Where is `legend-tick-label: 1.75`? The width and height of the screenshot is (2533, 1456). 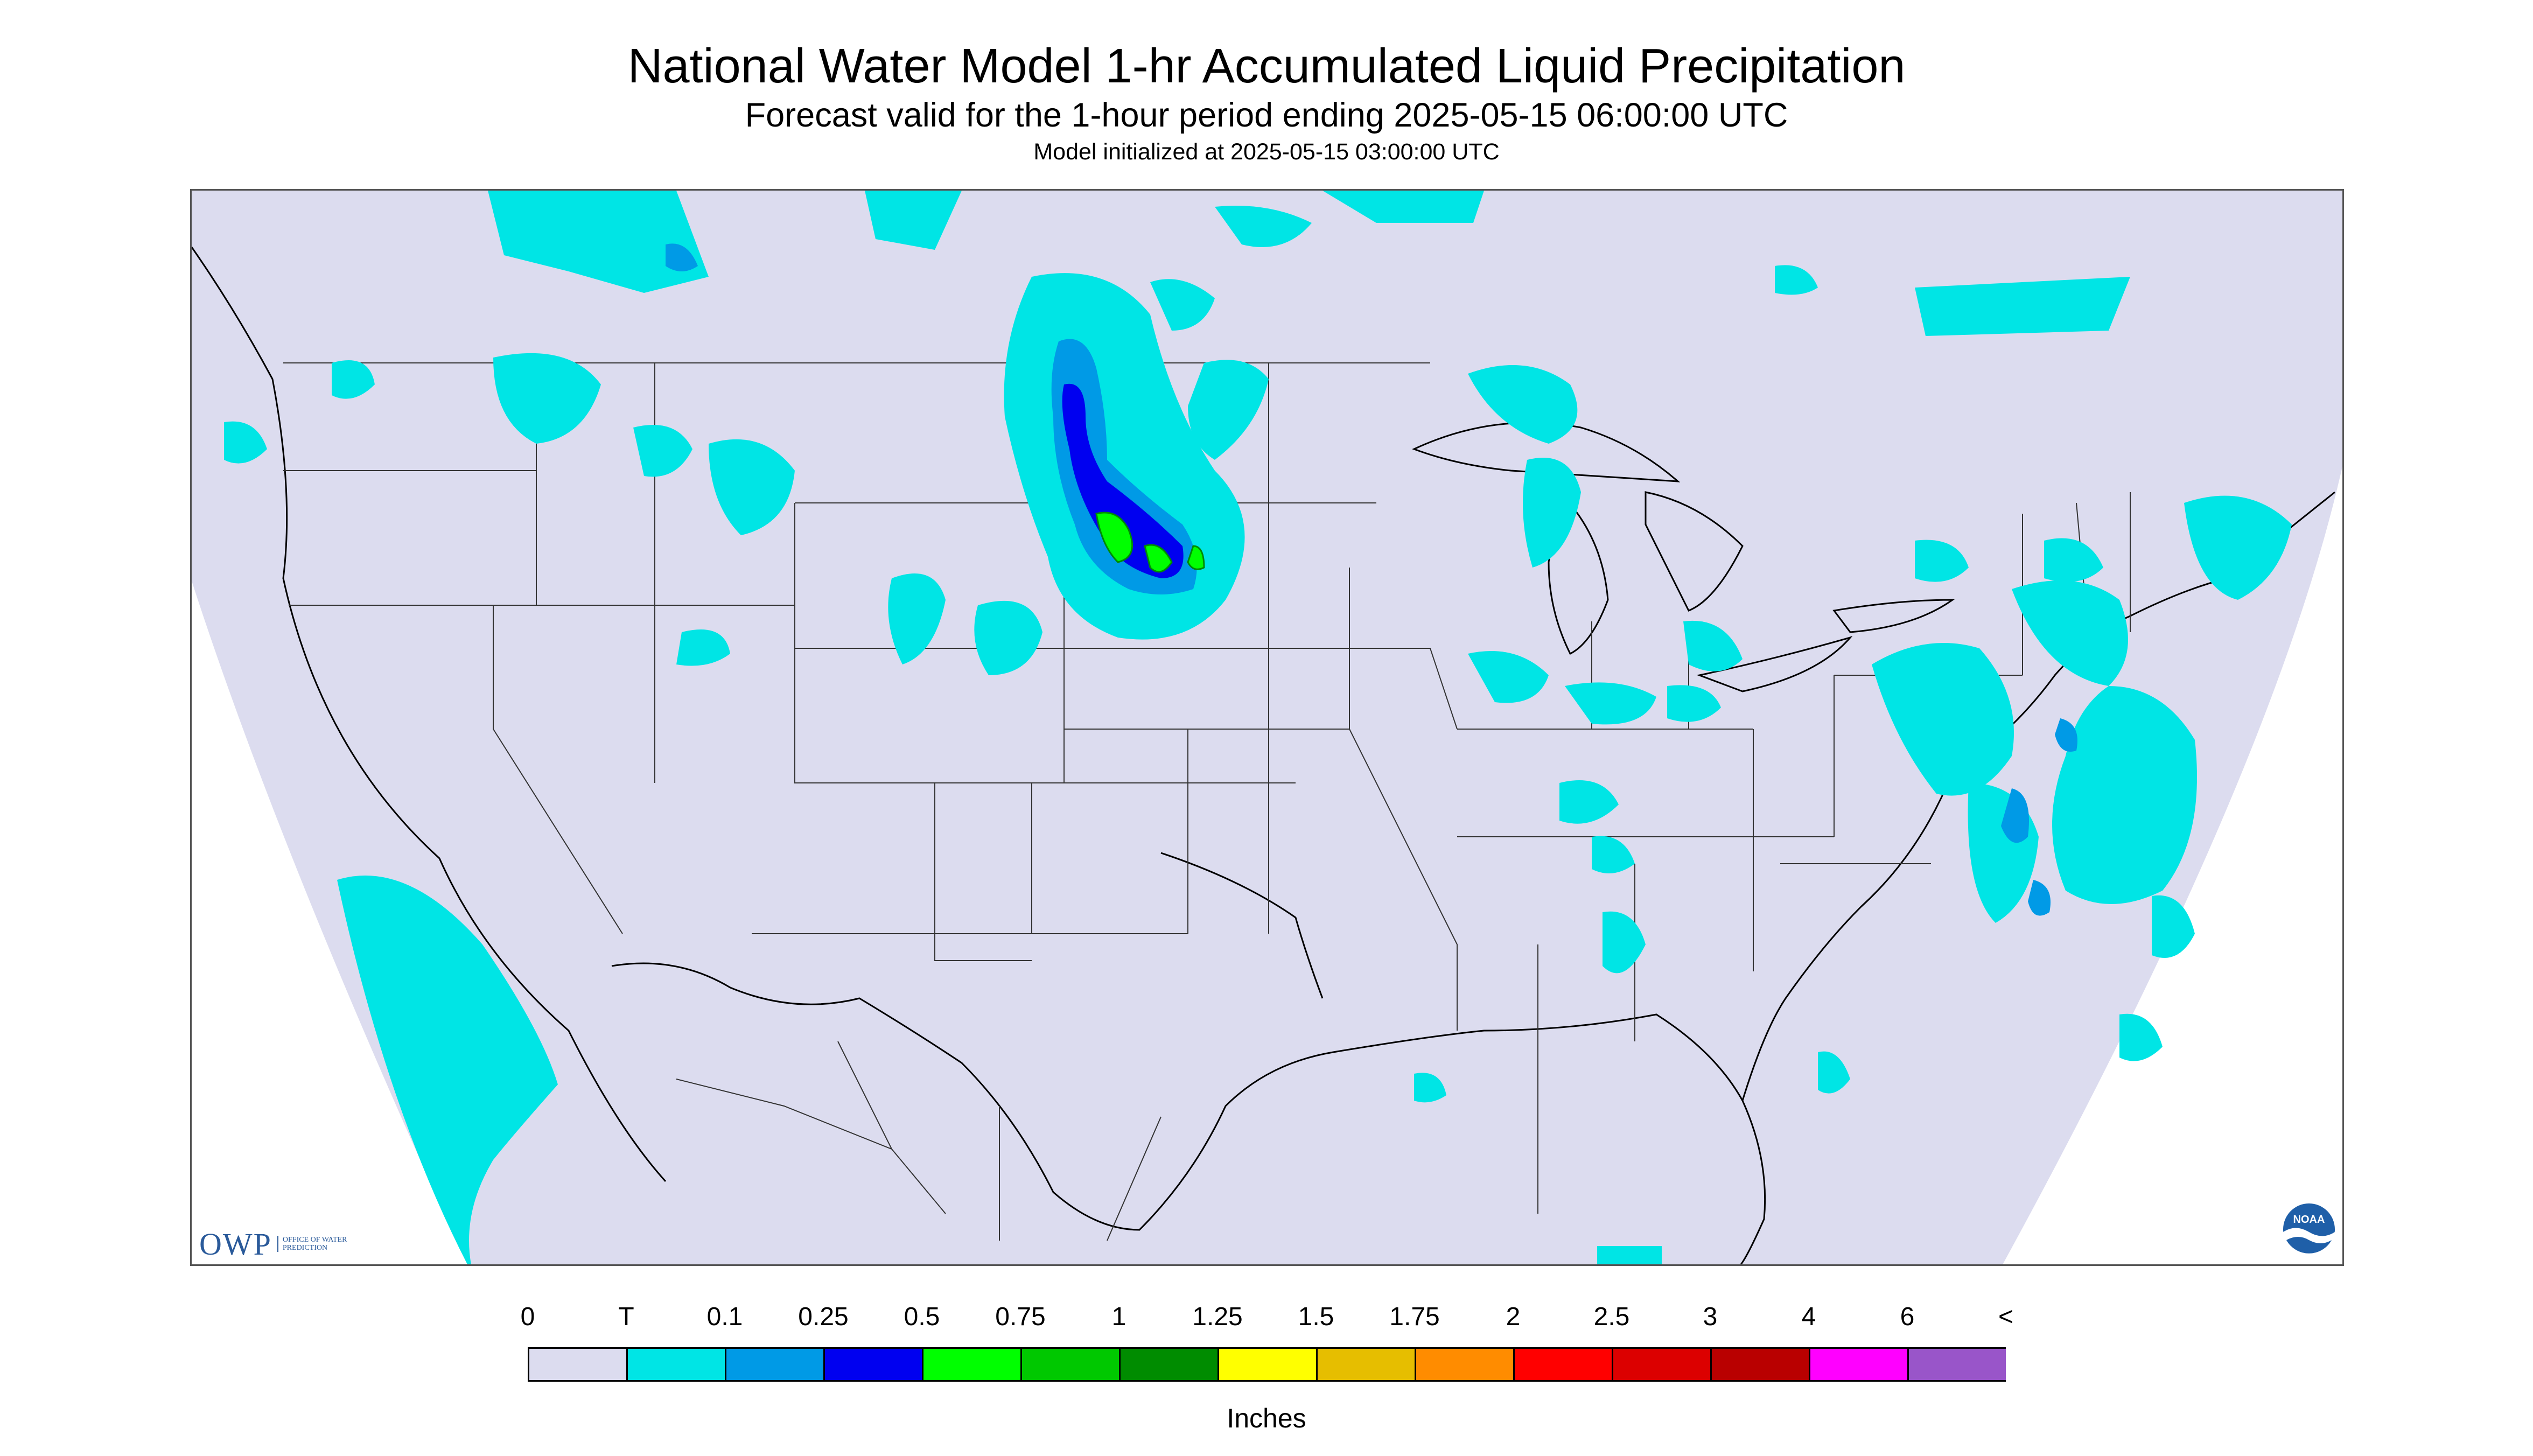 legend-tick-label: 1.75 is located at coordinates (1414, 1317).